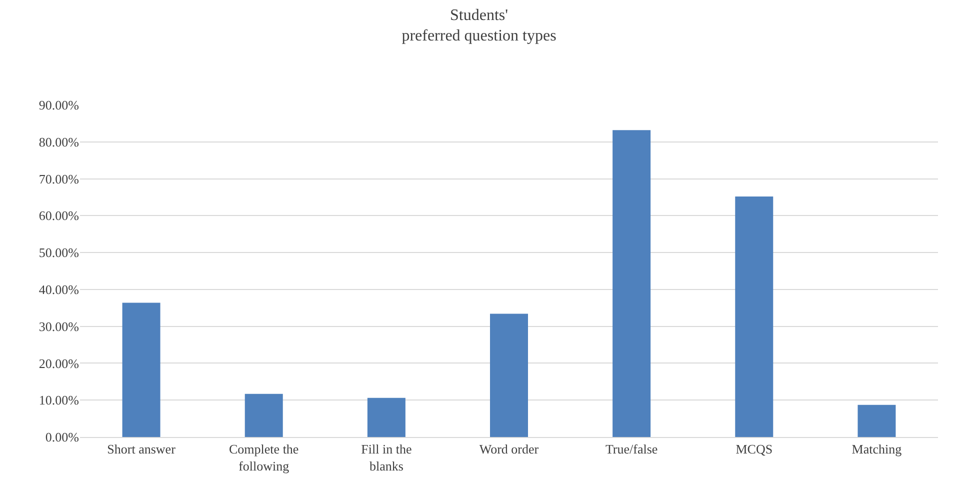  Describe the element at coordinates (59, 216) in the screenshot. I see `y-tick-label: 60.00%` at that location.